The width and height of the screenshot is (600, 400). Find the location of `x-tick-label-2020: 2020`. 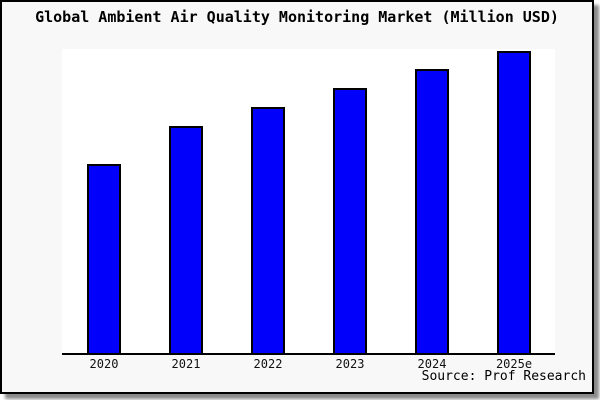

x-tick-label-2020: 2020 is located at coordinates (104, 364).